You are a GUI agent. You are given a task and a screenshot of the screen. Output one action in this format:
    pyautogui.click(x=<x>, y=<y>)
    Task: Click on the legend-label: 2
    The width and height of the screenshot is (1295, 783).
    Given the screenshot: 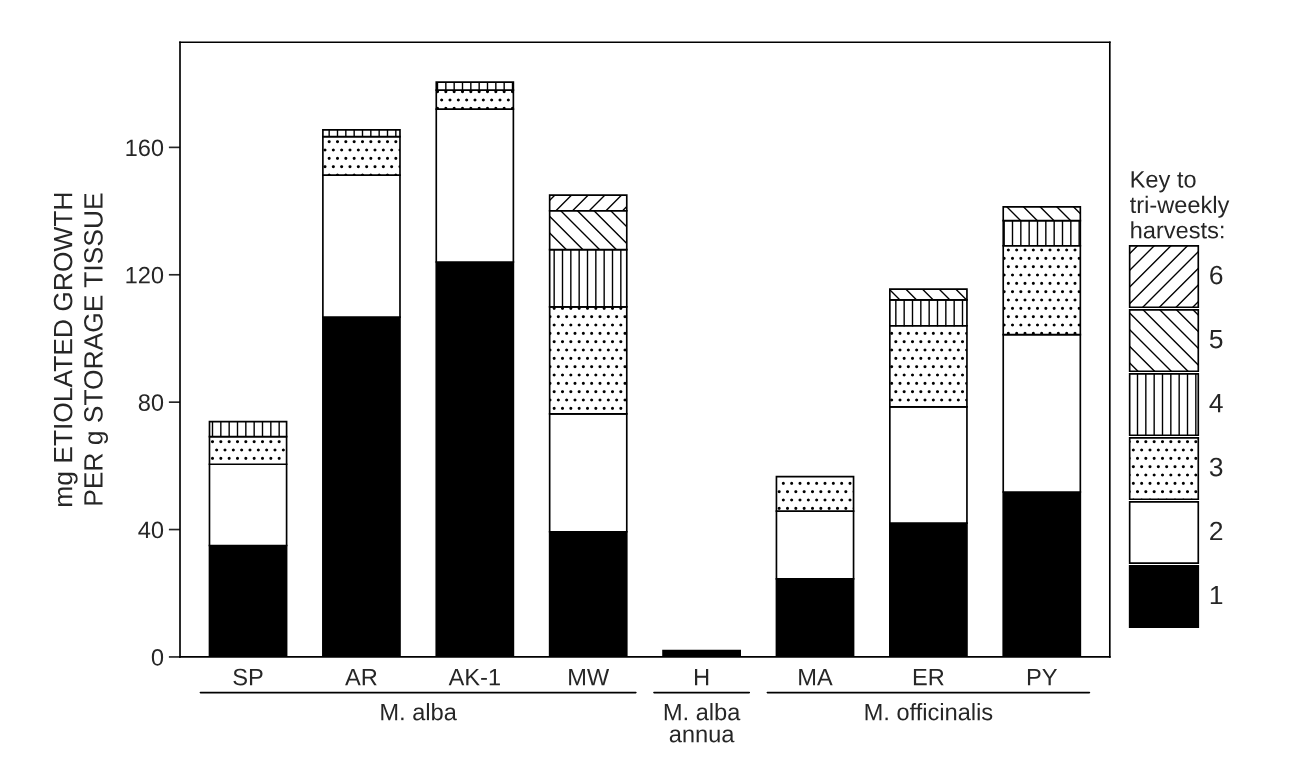 What is the action you would take?
    pyautogui.click(x=1216, y=531)
    